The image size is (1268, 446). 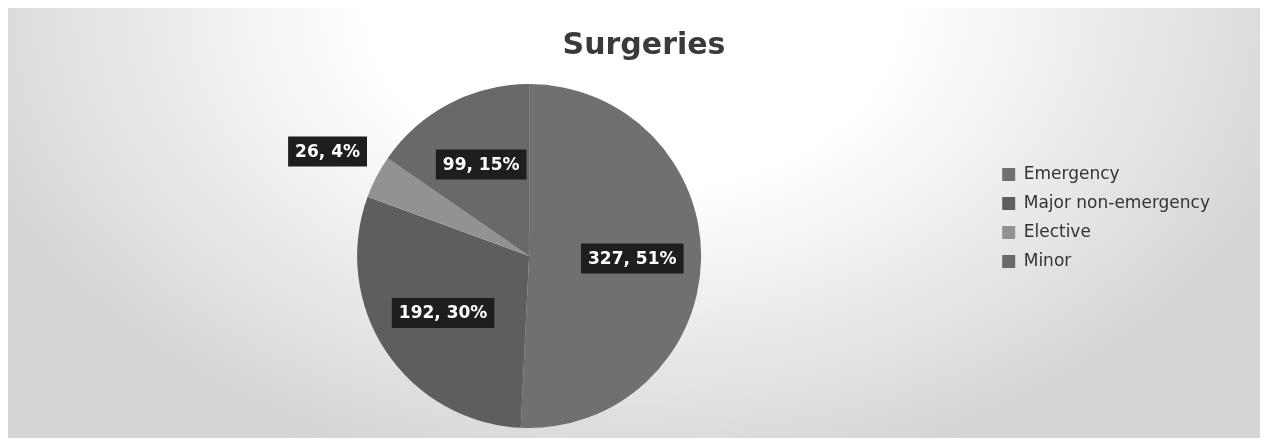 I want to click on legend-label: Emergency, so click(x=1071, y=172).